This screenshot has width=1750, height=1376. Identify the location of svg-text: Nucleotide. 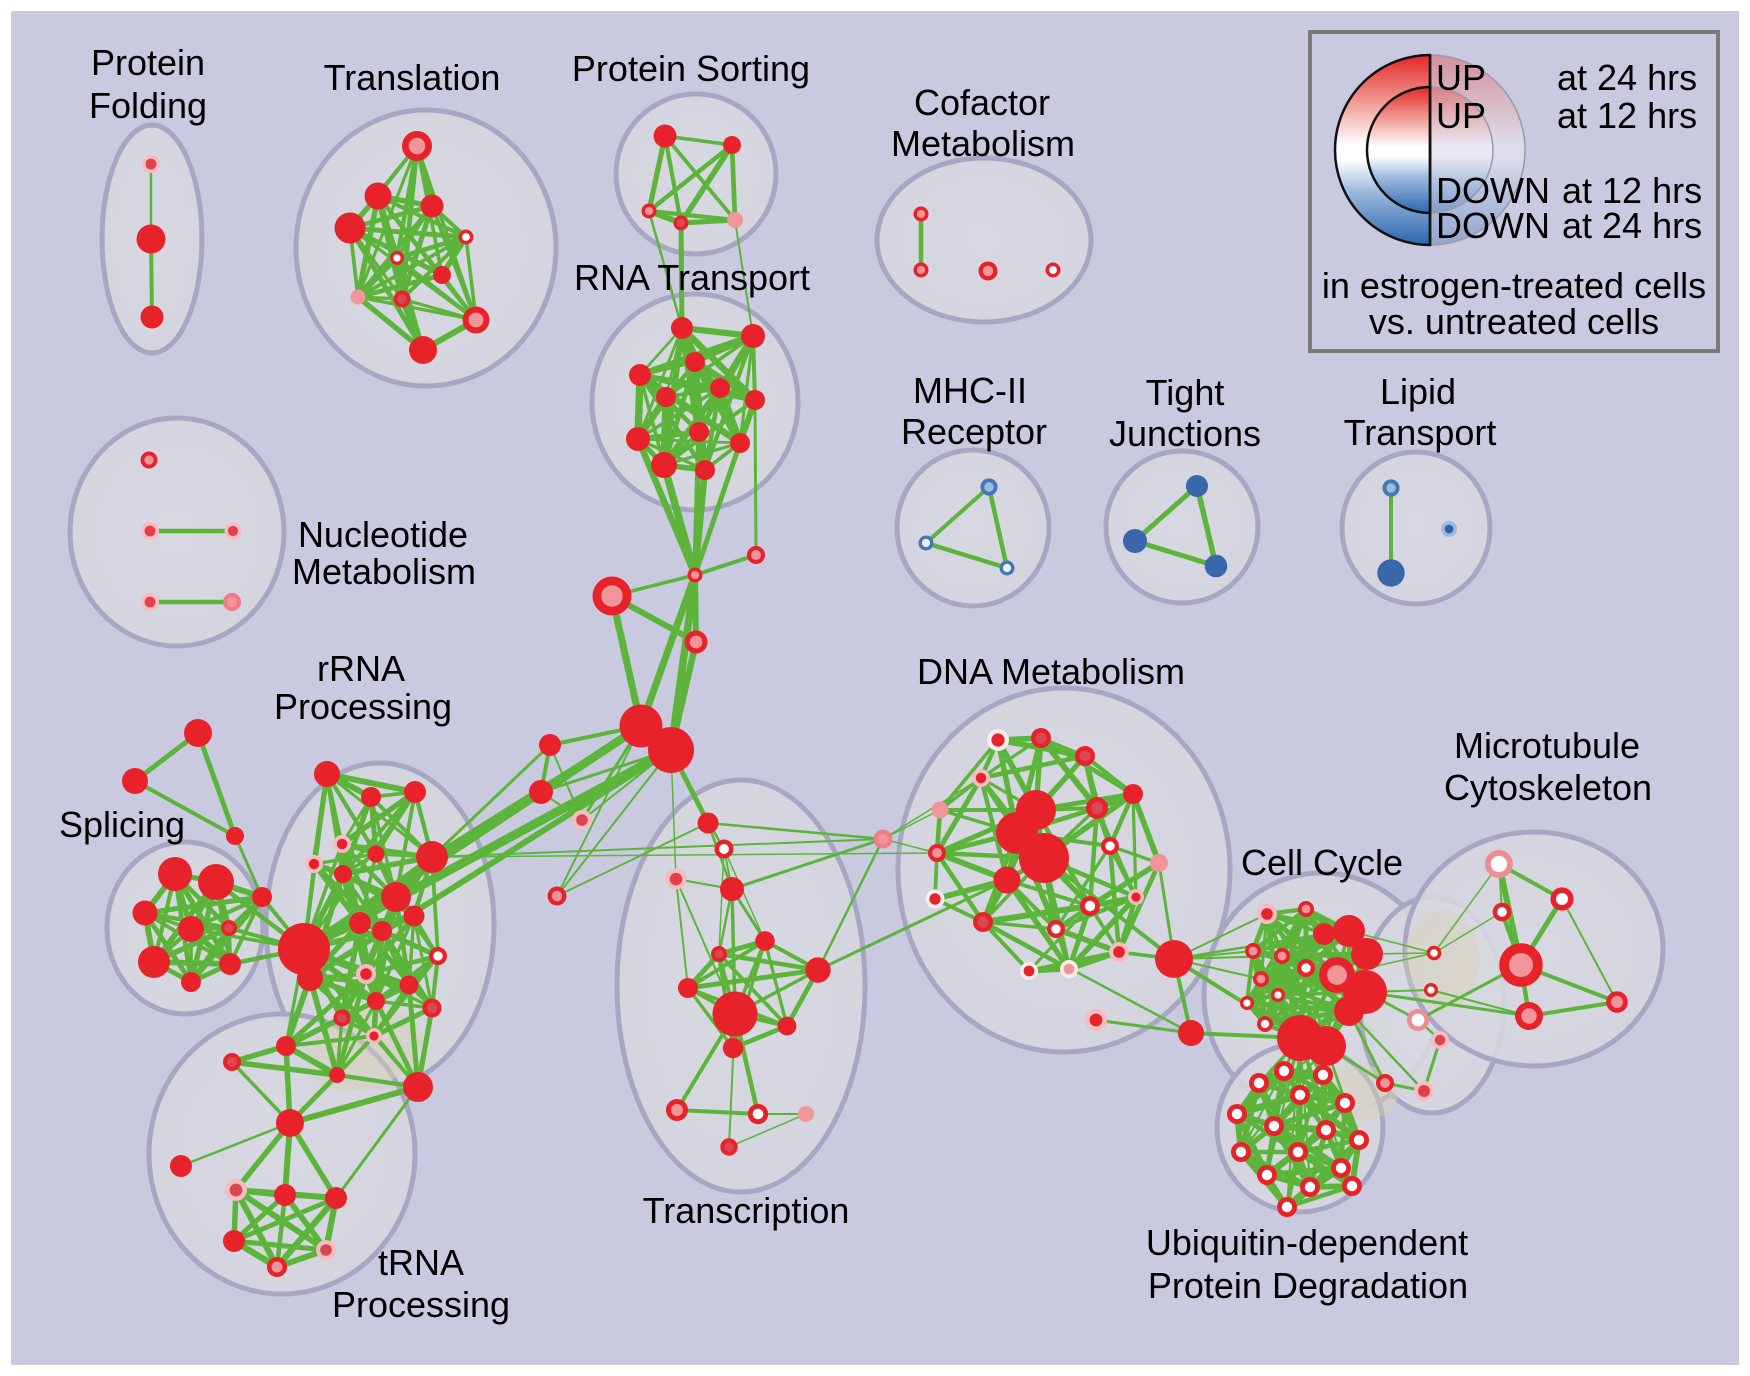
(383, 534).